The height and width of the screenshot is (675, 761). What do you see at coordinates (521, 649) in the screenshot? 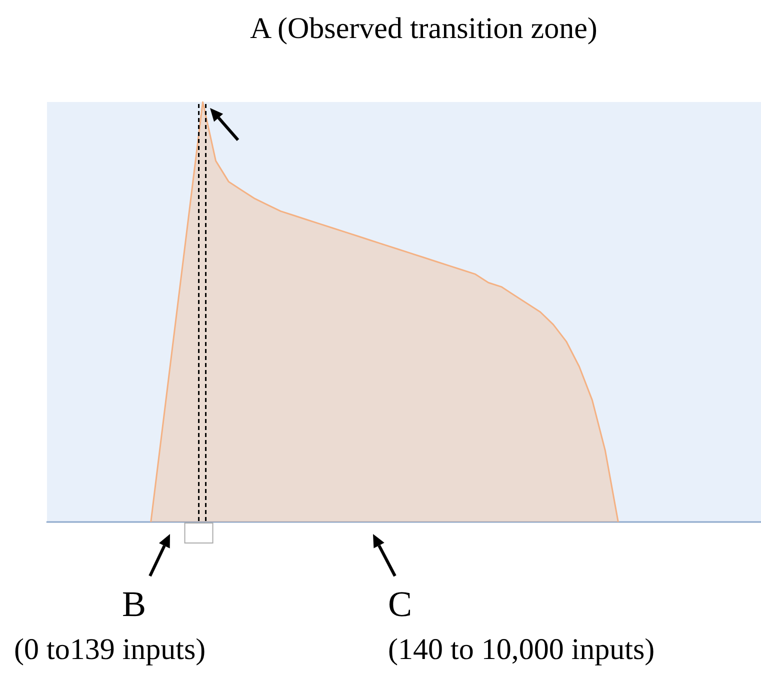
I see `text: (140 to 10,000 inputs)` at bounding box center [521, 649].